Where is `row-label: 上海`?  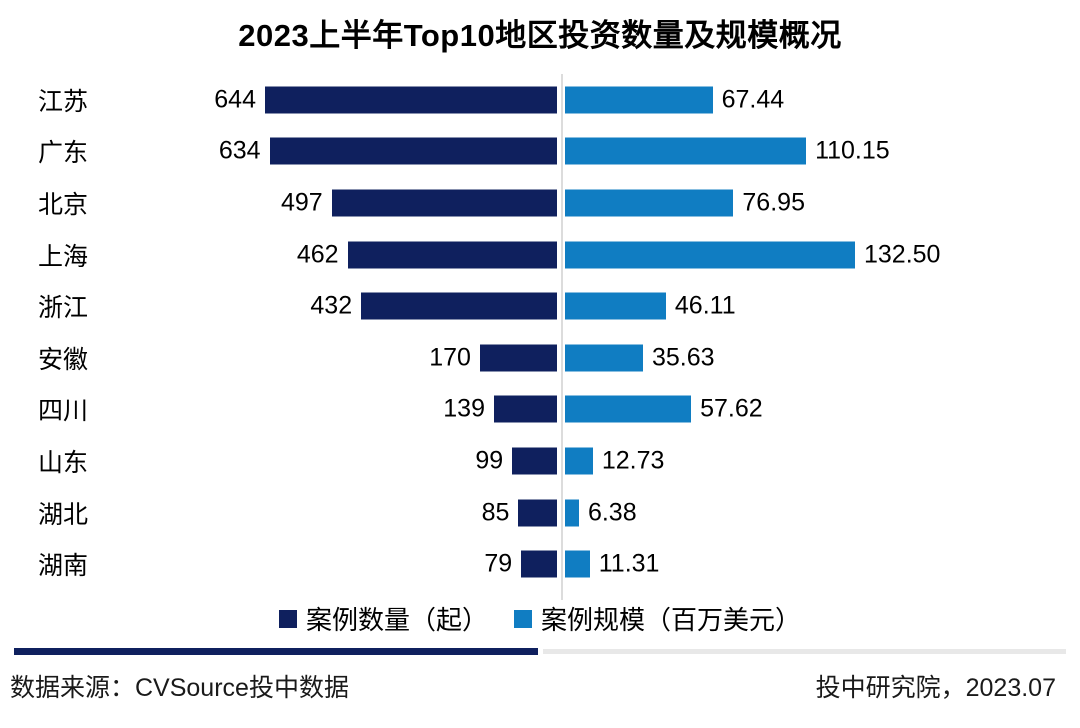 row-label: 上海 is located at coordinates (63, 256).